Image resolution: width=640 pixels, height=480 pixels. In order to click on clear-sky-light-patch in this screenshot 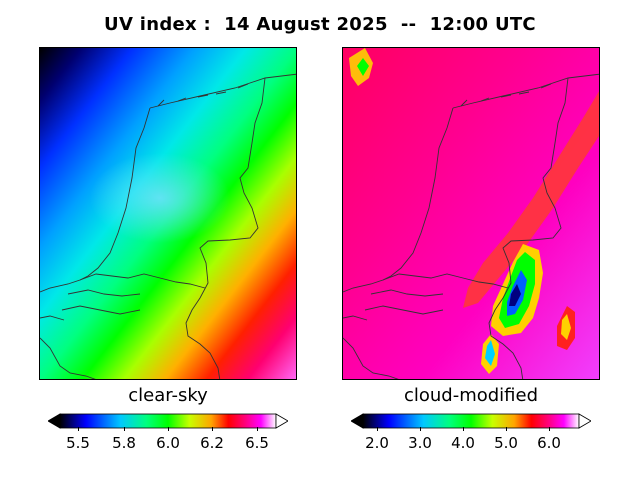, I will do `click(160, 198)`.